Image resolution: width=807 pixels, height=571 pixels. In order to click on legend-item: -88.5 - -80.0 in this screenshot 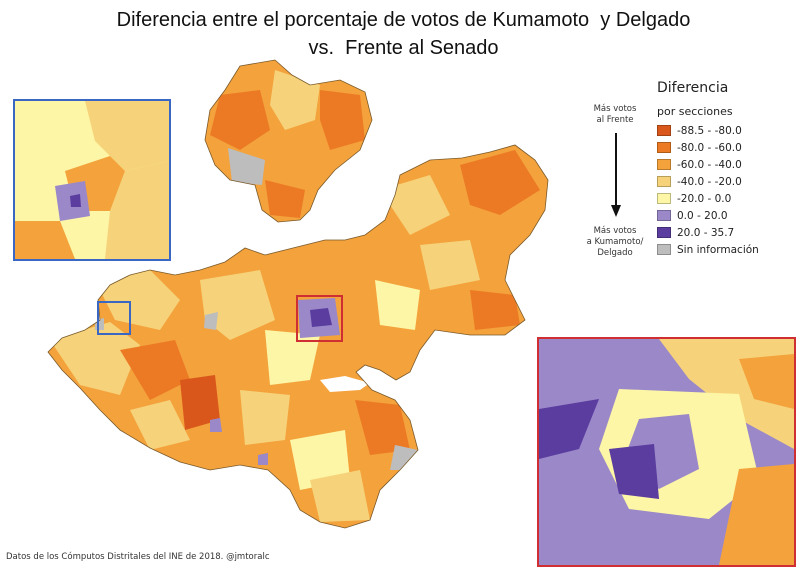, I will do `click(729, 130)`.